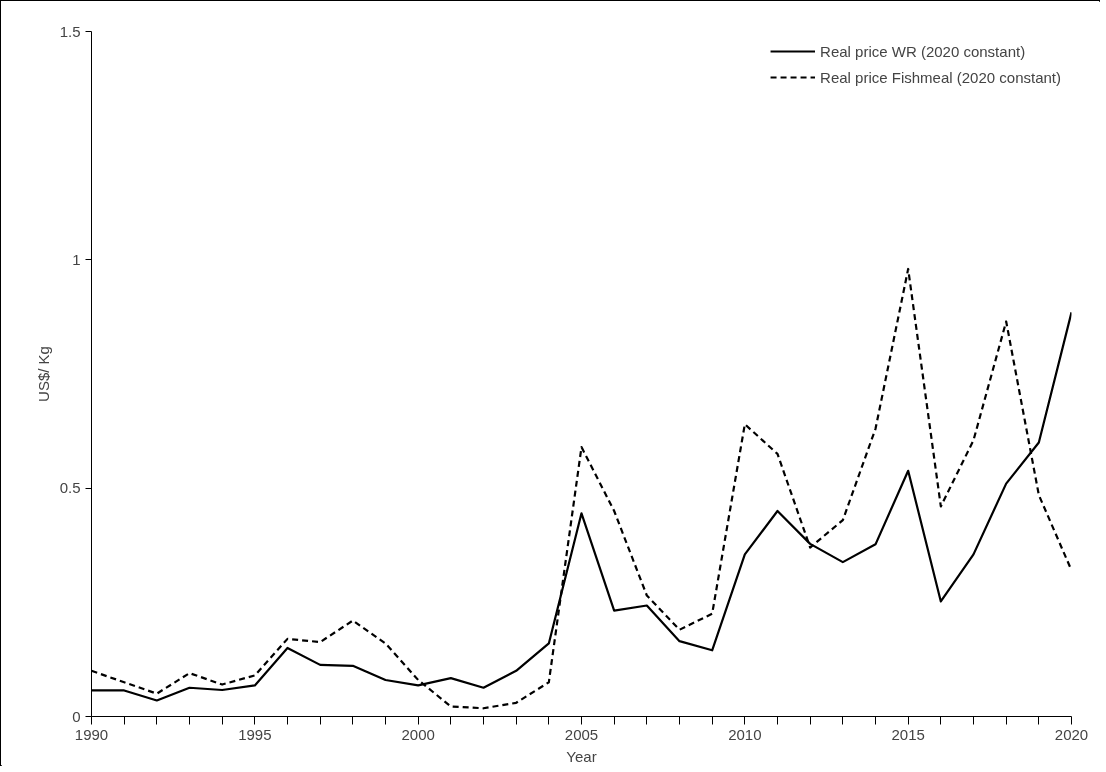 The image size is (1106, 772). I want to click on y-tick-label: 0, so click(76, 716).